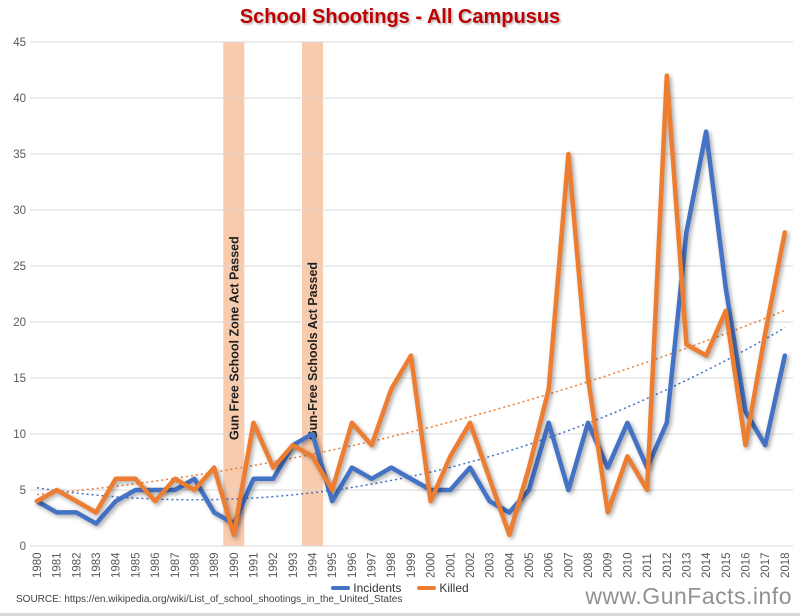 This screenshot has width=800, height=616. What do you see at coordinates (19, 43) in the screenshot?
I see `y-tick-label: 45` at bounding box center [19, 43].